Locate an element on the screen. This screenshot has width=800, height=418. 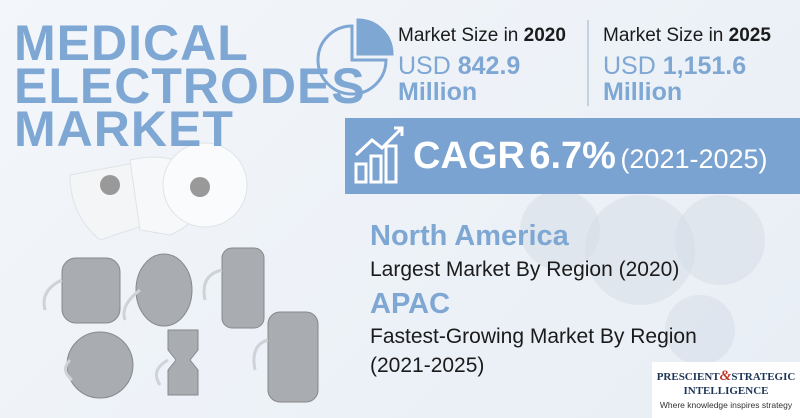
title-line: ELECTRODES is located at coordinates (190, 86).